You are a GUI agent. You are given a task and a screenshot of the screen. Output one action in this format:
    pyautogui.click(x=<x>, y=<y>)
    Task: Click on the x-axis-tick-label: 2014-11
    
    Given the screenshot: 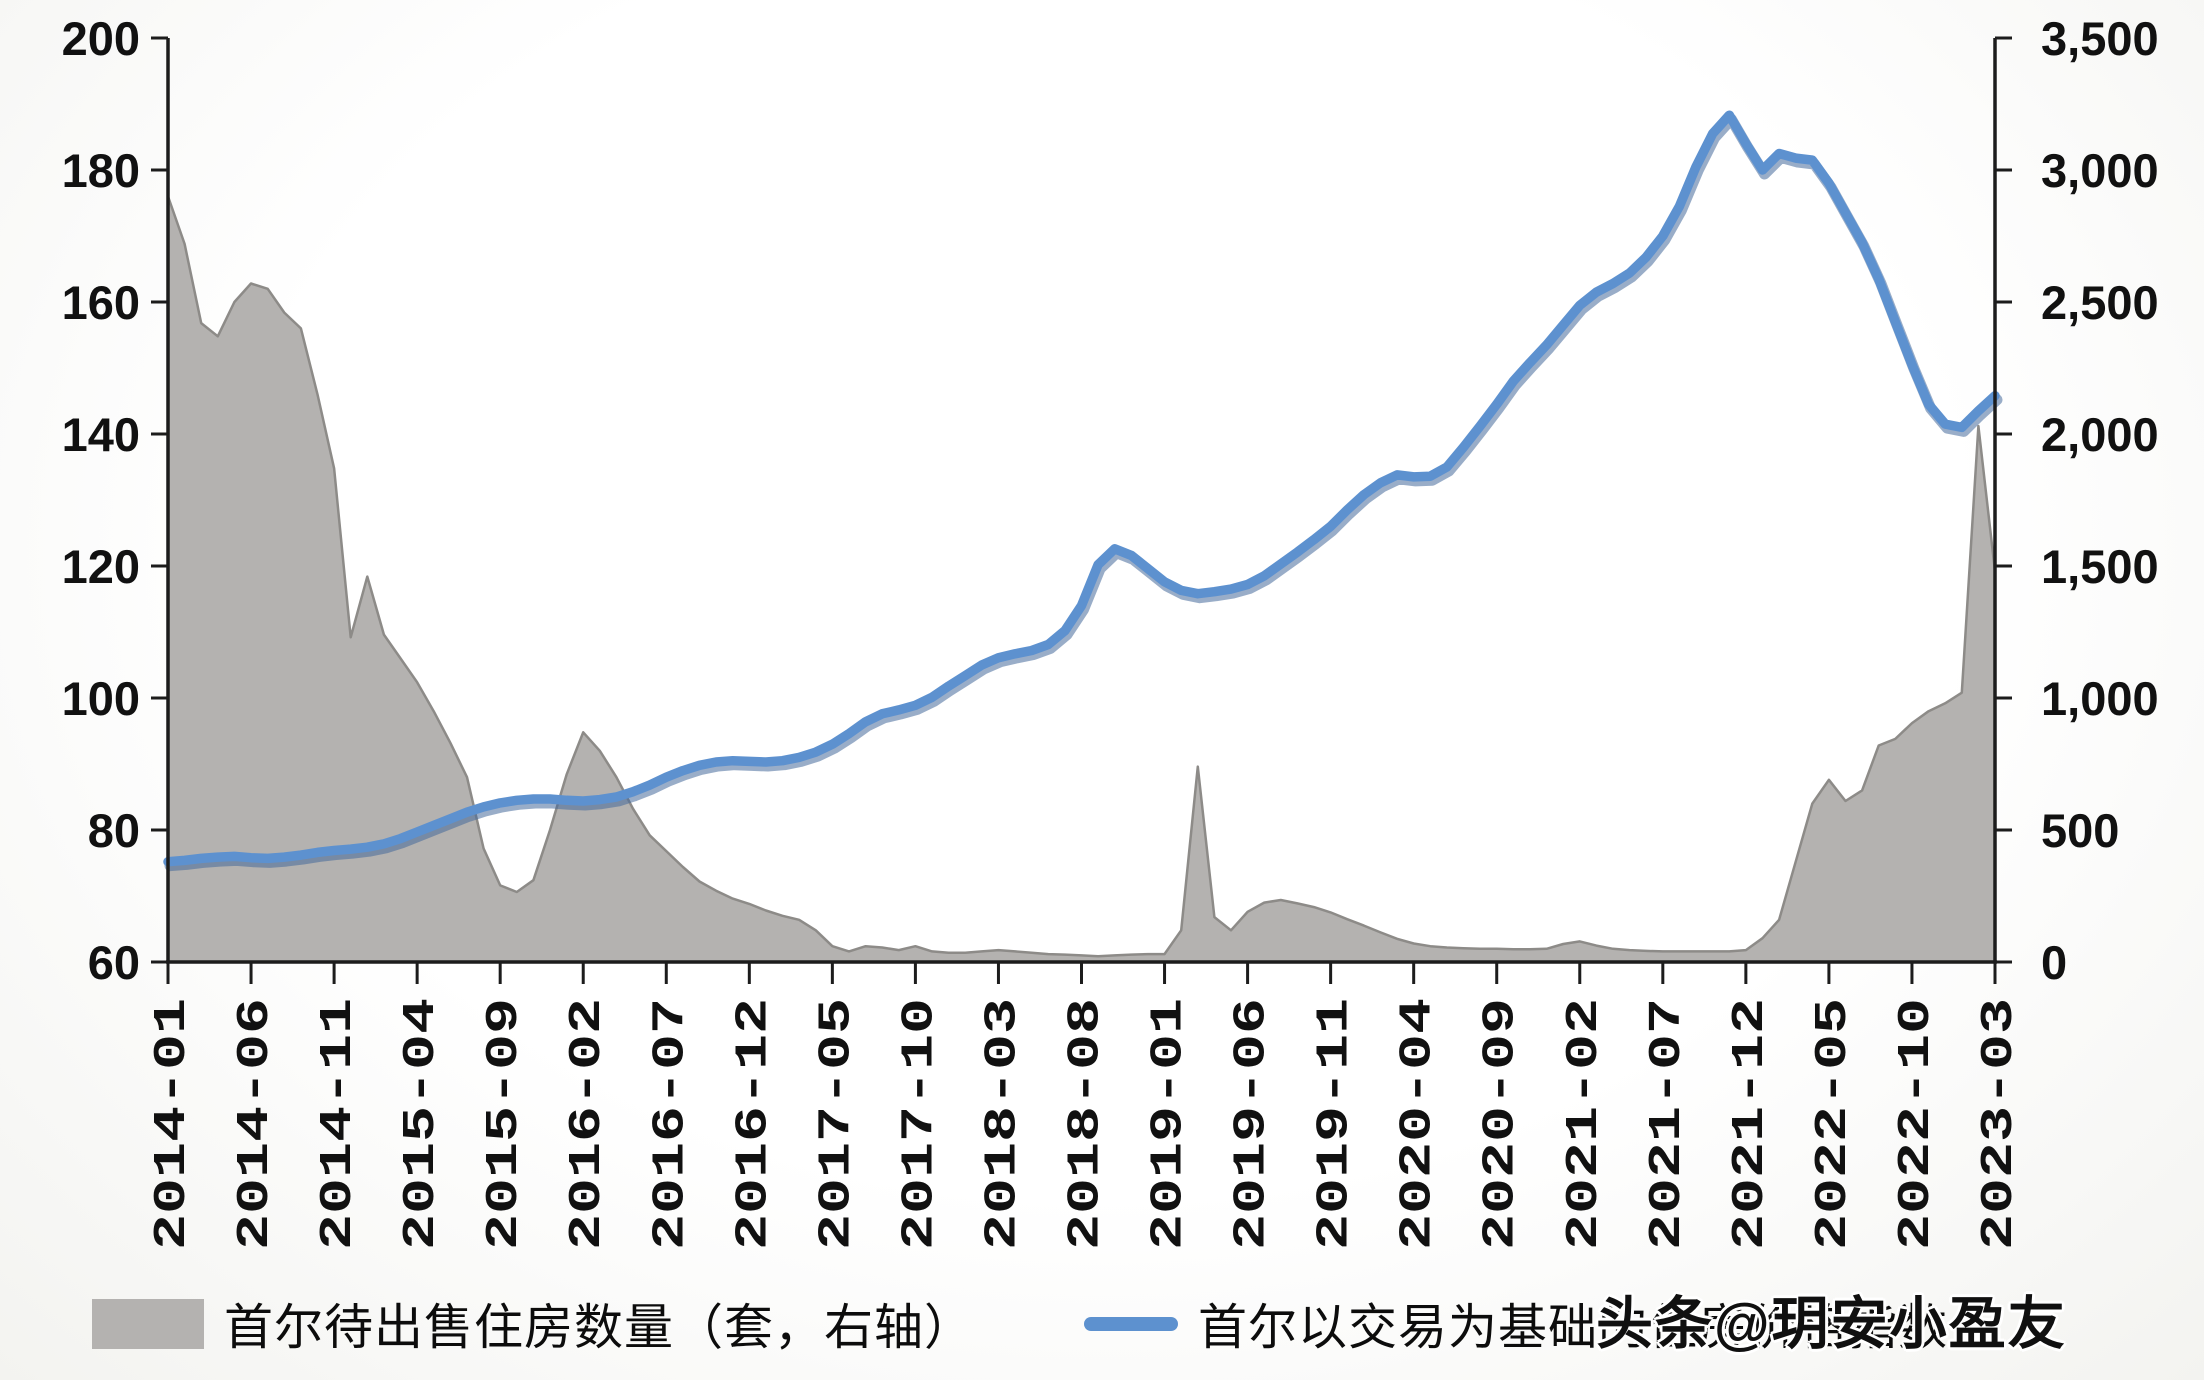 What is the action you would take?
    pyautogui.click(x=338, y=1124)
    